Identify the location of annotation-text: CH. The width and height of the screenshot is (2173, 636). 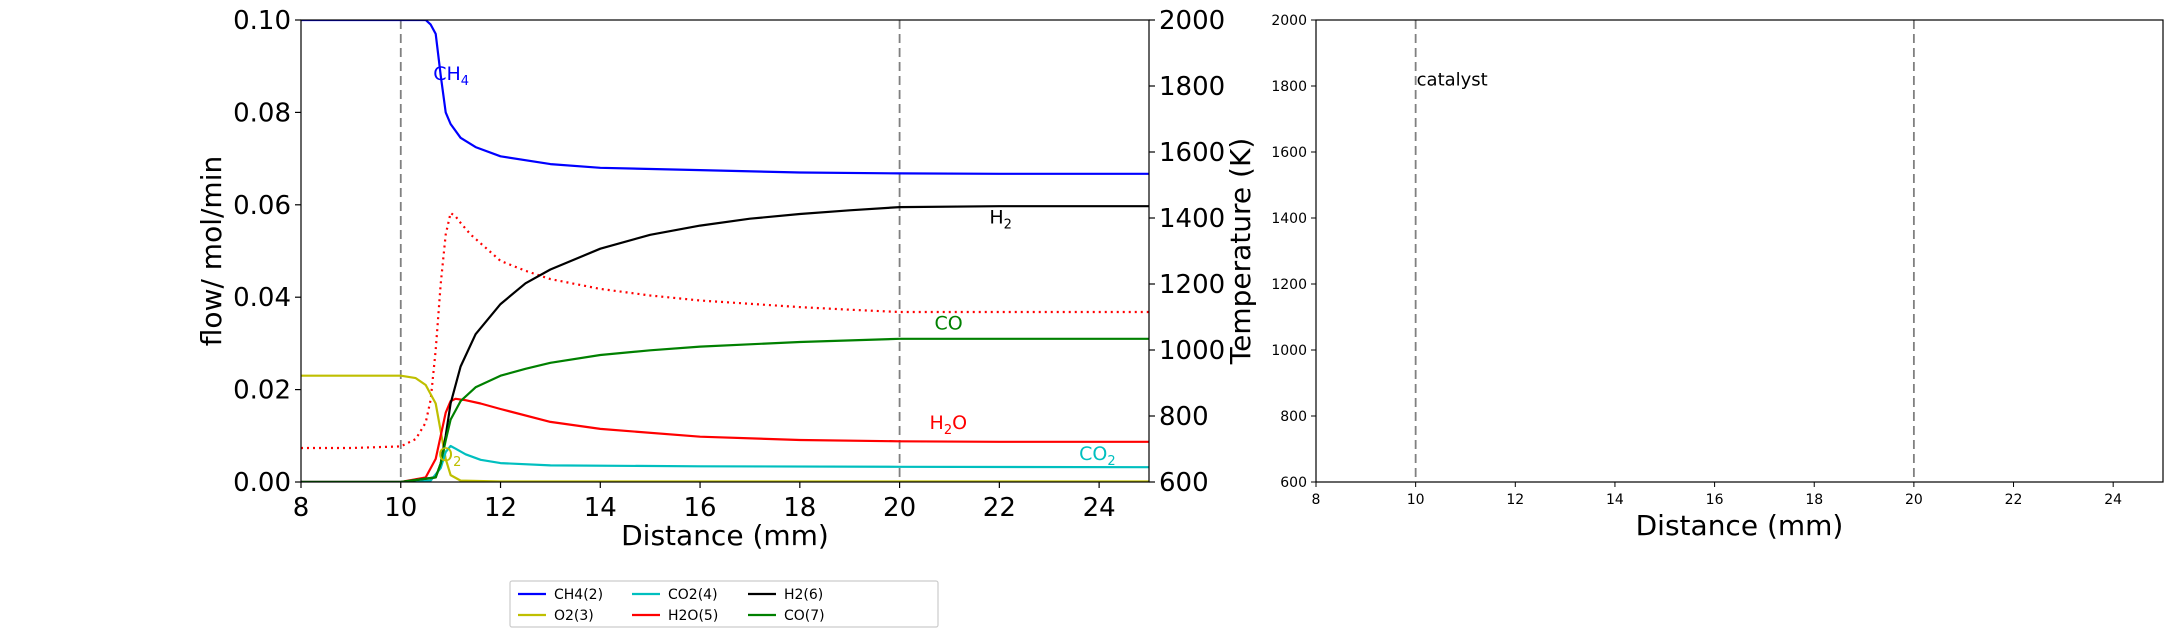
(447, 74).